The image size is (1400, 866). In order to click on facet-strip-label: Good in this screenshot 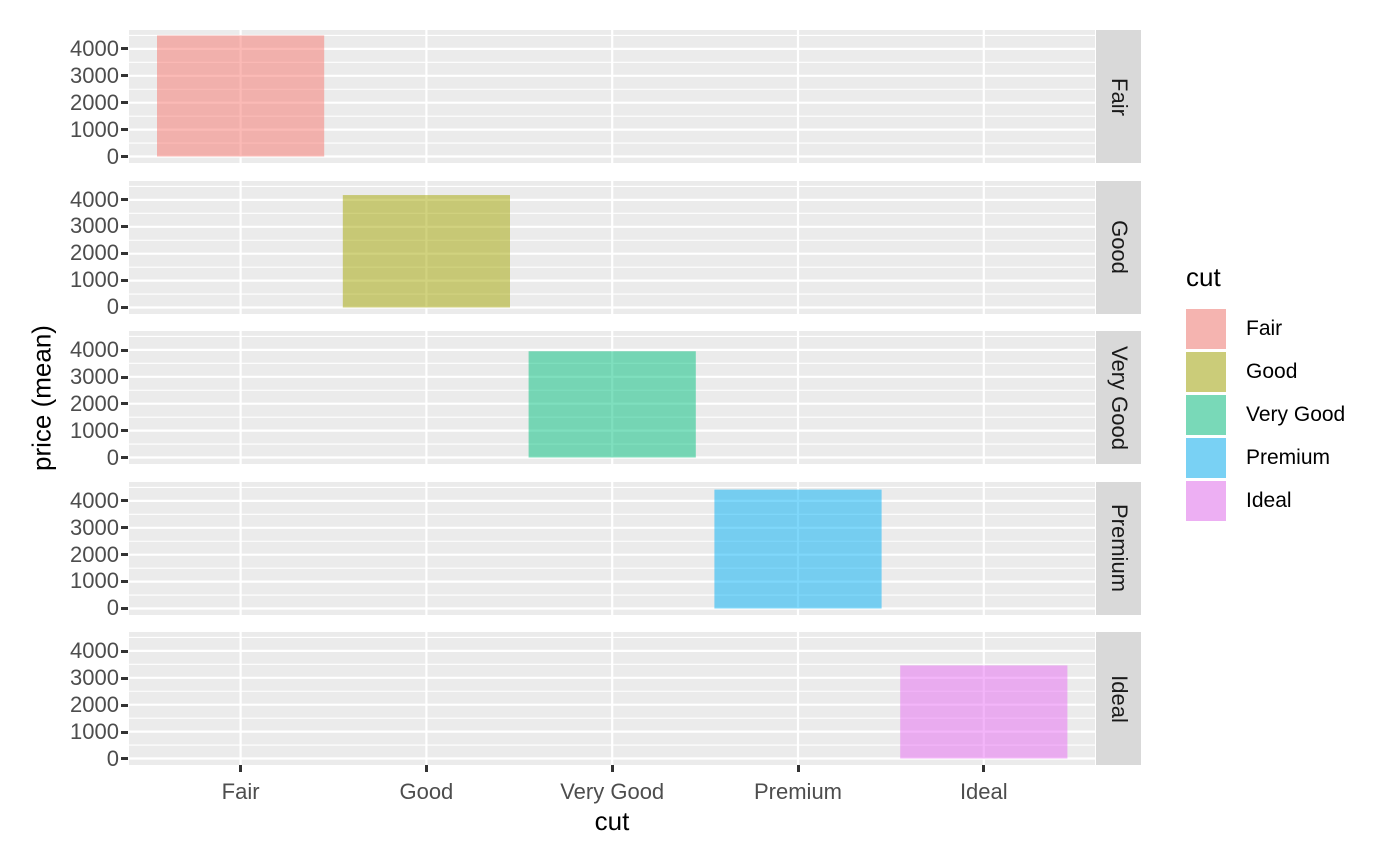, I will do `click(1119, 247)`.